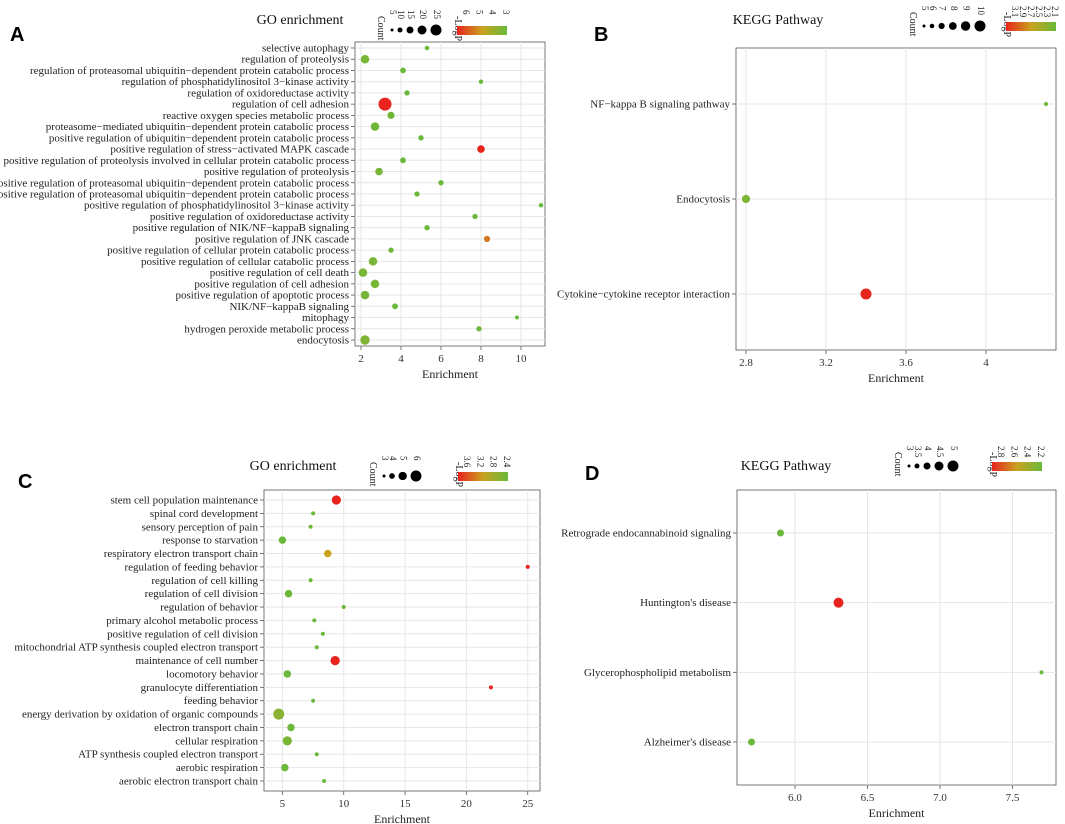 This screenshot has width=1065, height=824. What do you see at coordinates (1039, 12) in the screenshot?
I see `panel-b-color-legend-value: 2.5` at bounding box center [1039, 12].